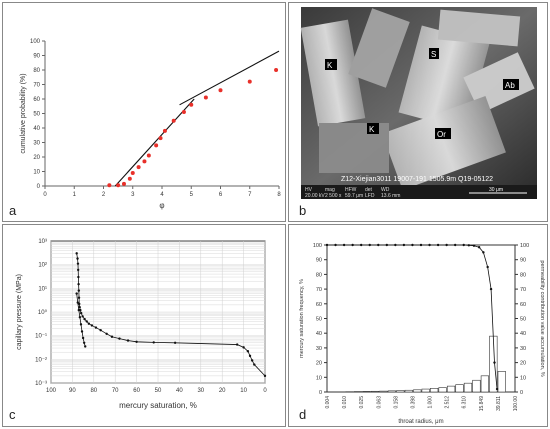 This screenshot has width=550, height=429. Describe the element at coordinates (179, 391) in the screenshot. I see `x-tick-label: 40` at that location.